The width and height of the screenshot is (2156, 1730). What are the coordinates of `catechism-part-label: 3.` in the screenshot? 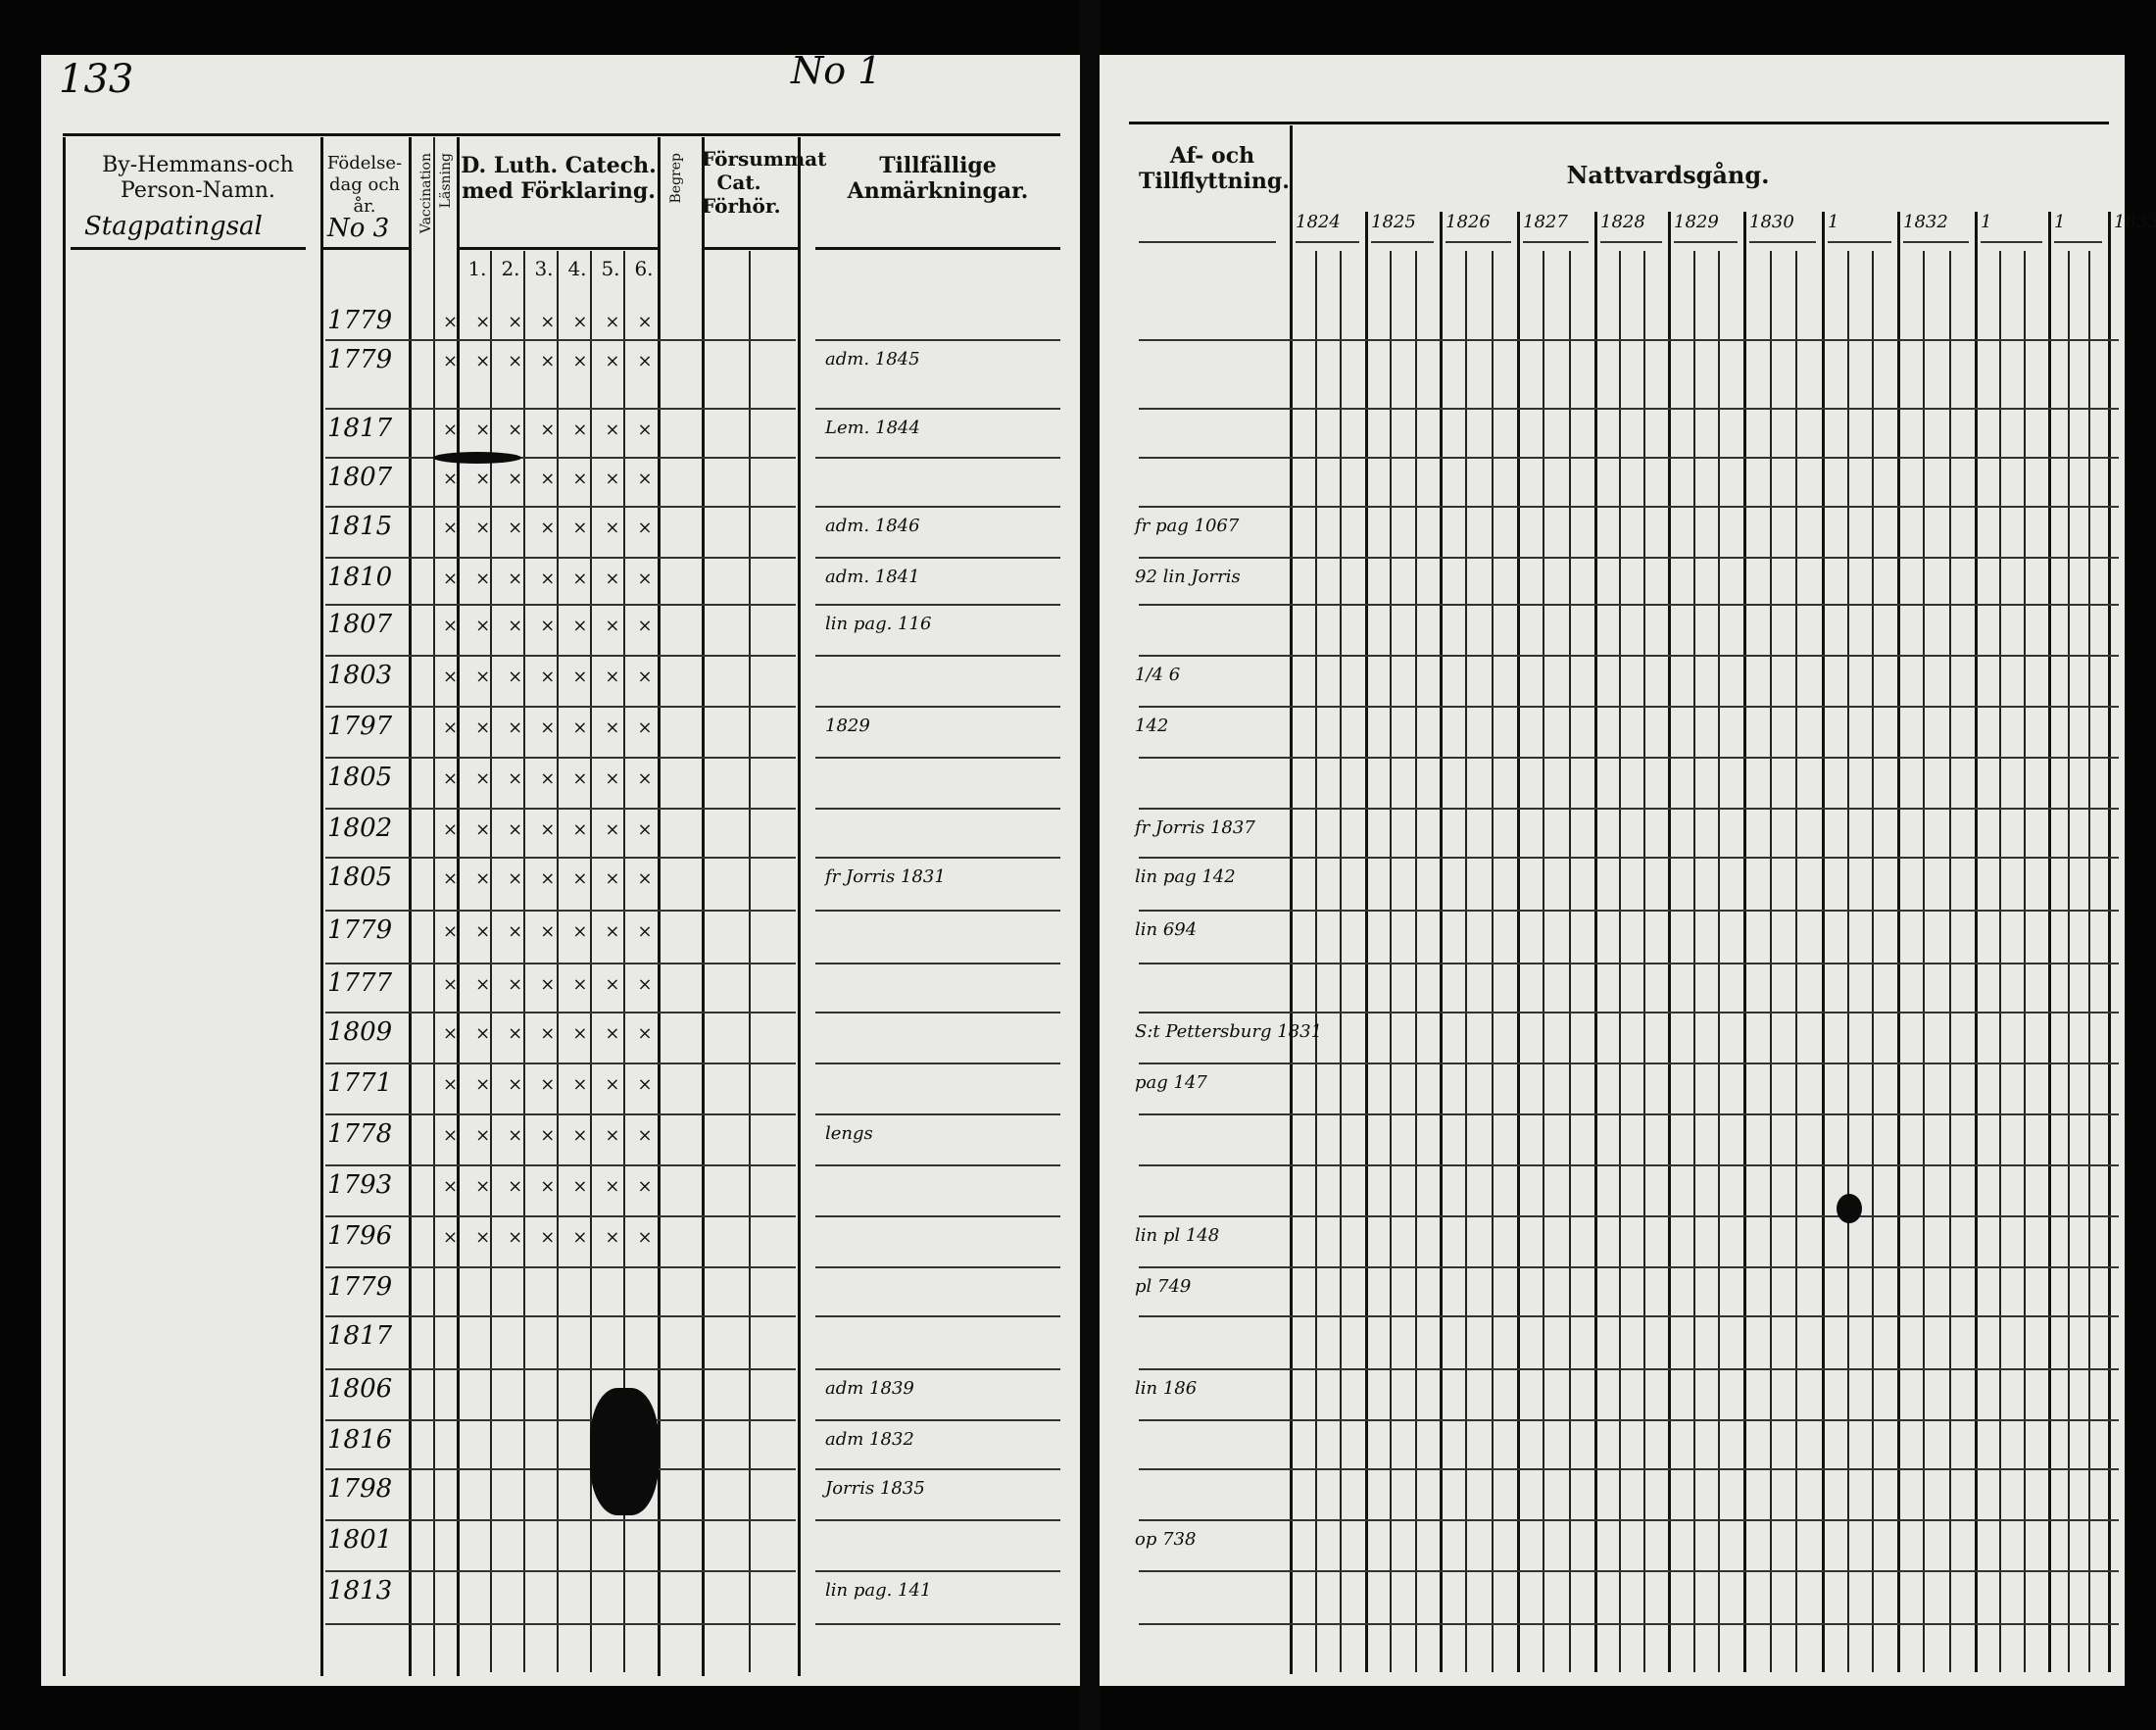 It's located at (544, 268).